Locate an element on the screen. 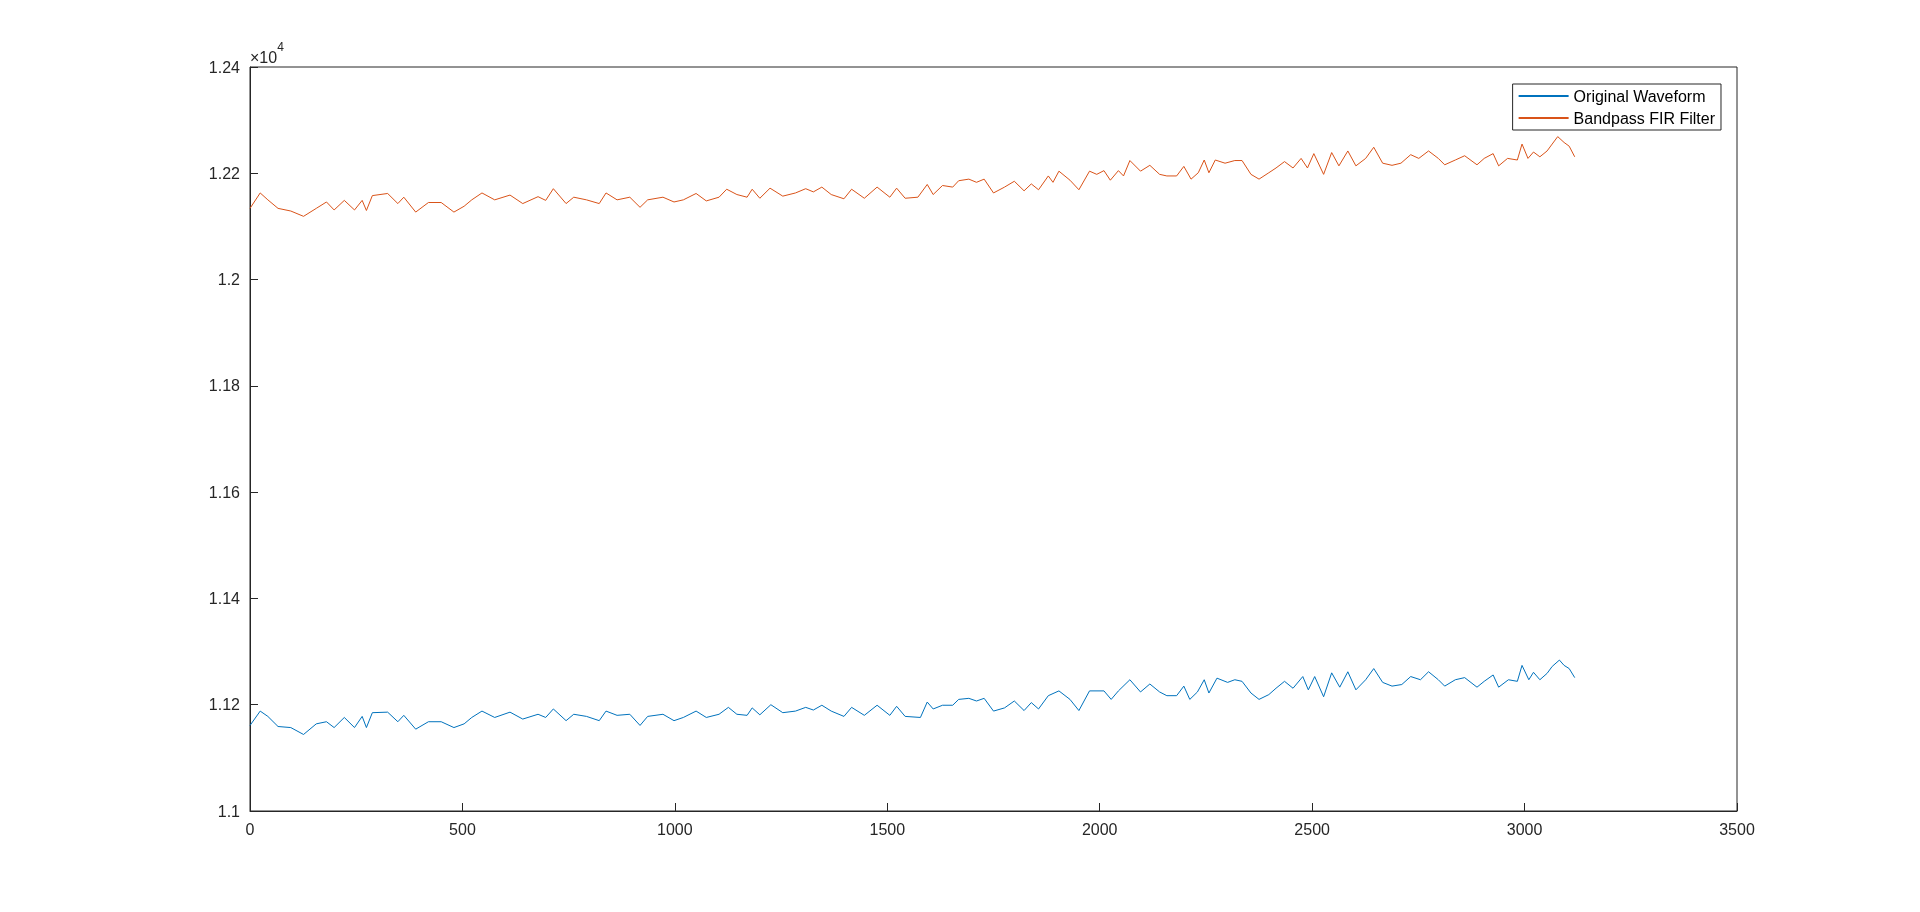 This screenshot has height=912, width=1920. y-tick-label: 1.1 is located at coordinates (229, 811).